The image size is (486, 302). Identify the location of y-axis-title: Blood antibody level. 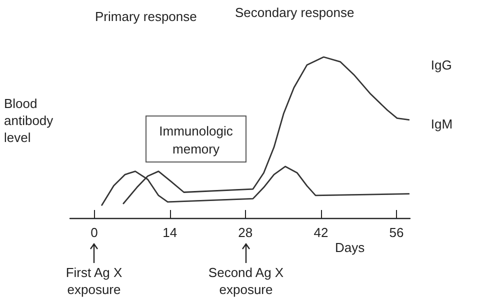
(29, 120).